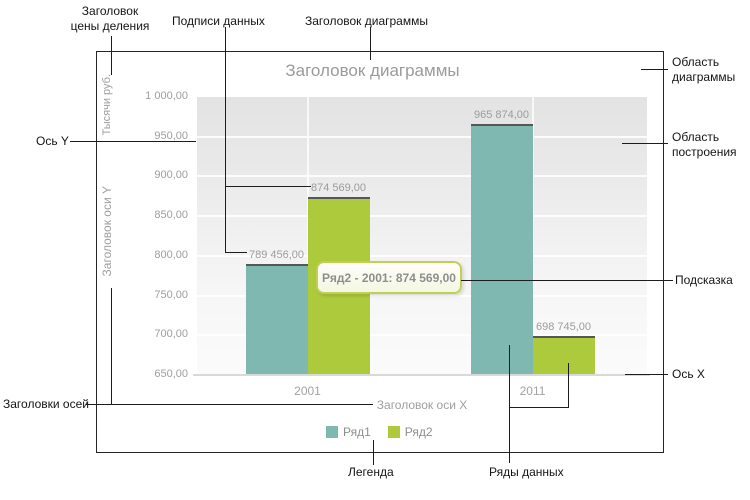  I want to click on x-category-label-2011: 2011, so click(532, 391).